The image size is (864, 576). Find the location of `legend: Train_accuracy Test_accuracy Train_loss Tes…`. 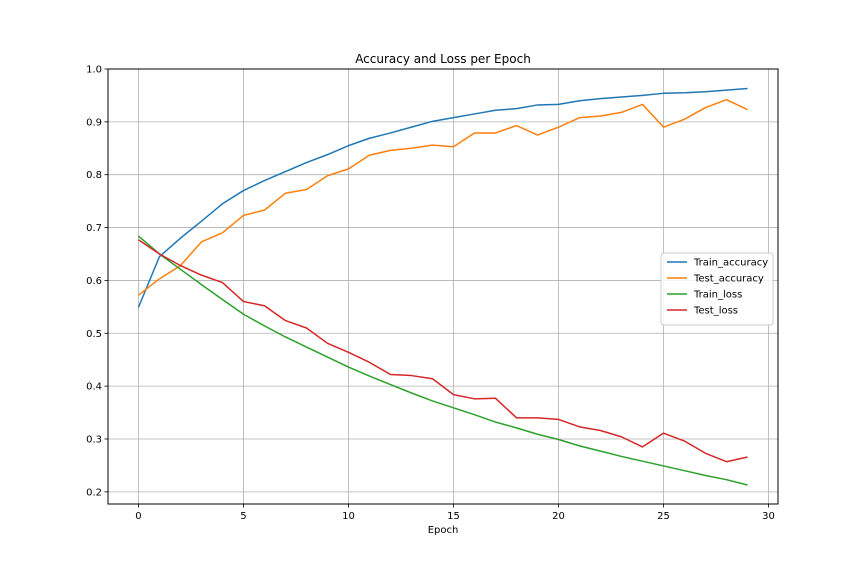

legend: Train_accuracy Test_accuracy Train_loss Tes… is located at coordinates (717, 289).